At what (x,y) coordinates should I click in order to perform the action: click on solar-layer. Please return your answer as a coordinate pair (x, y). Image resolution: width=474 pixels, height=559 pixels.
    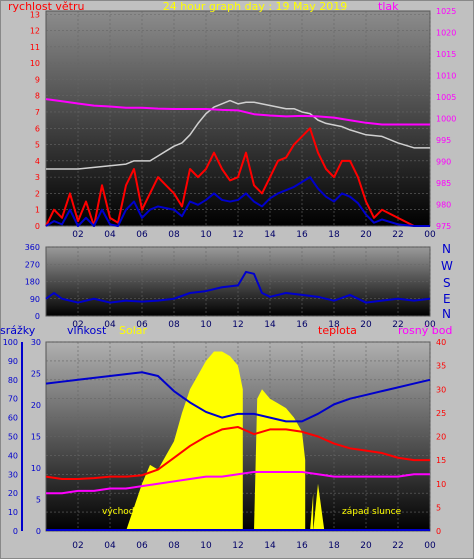
    Looking at the image, I should click on (234, 441).